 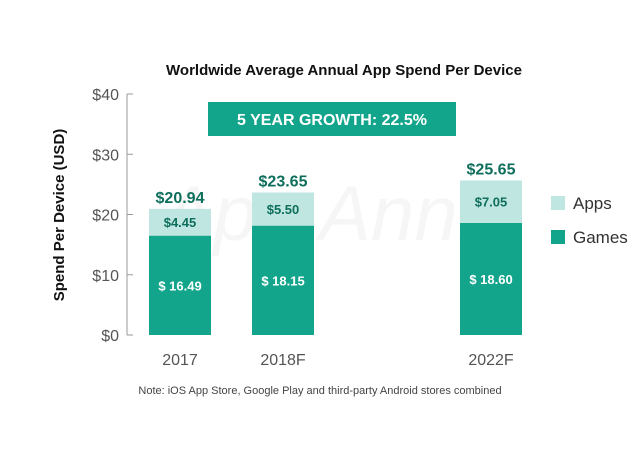 I want to click on data-label-total: $25.65, so click(x=491, y=169).